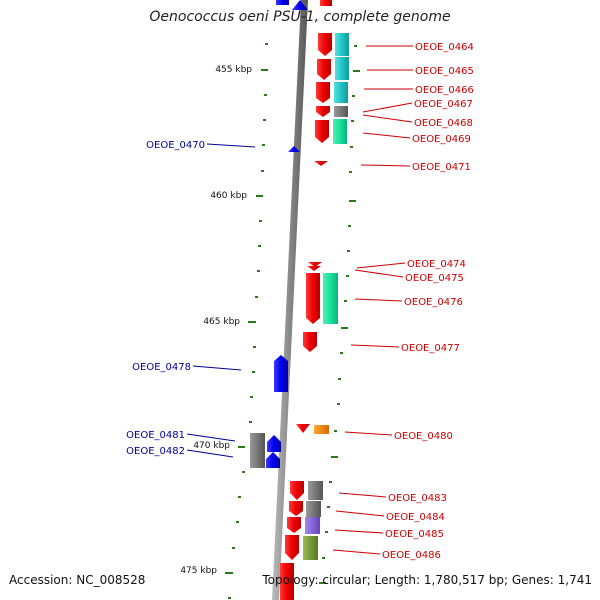  What do you see at coordinates (155, 451) in the screenshot?
I see `label-oeoe-0482: OEOE_0482` at bounding box center [155, 451].